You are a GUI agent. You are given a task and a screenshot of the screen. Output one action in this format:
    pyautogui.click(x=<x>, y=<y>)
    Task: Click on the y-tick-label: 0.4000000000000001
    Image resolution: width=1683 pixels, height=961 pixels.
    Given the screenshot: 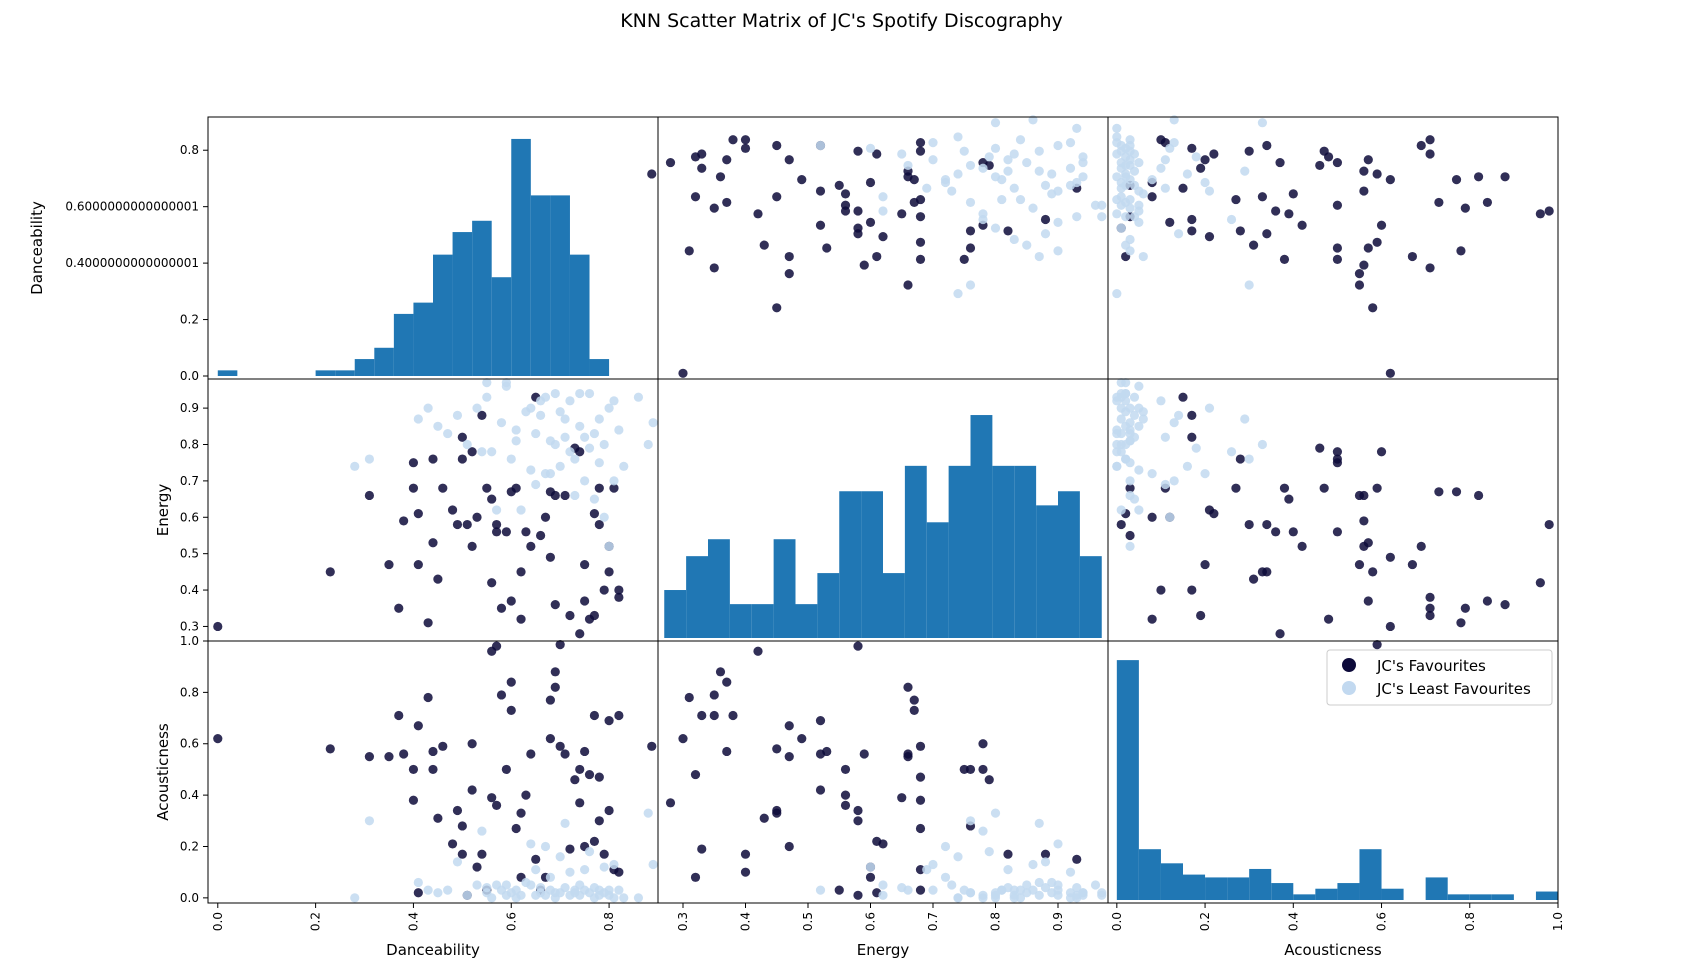 What is the action you would take?
    pyautogui.click(x=132, y=263)
    